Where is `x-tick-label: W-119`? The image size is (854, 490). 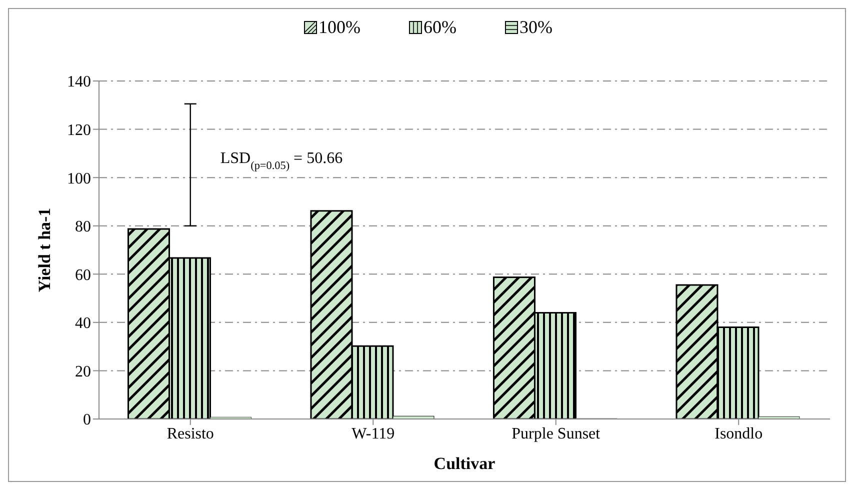 x-tick-label: W-119 is located at coordinates (373, 433).